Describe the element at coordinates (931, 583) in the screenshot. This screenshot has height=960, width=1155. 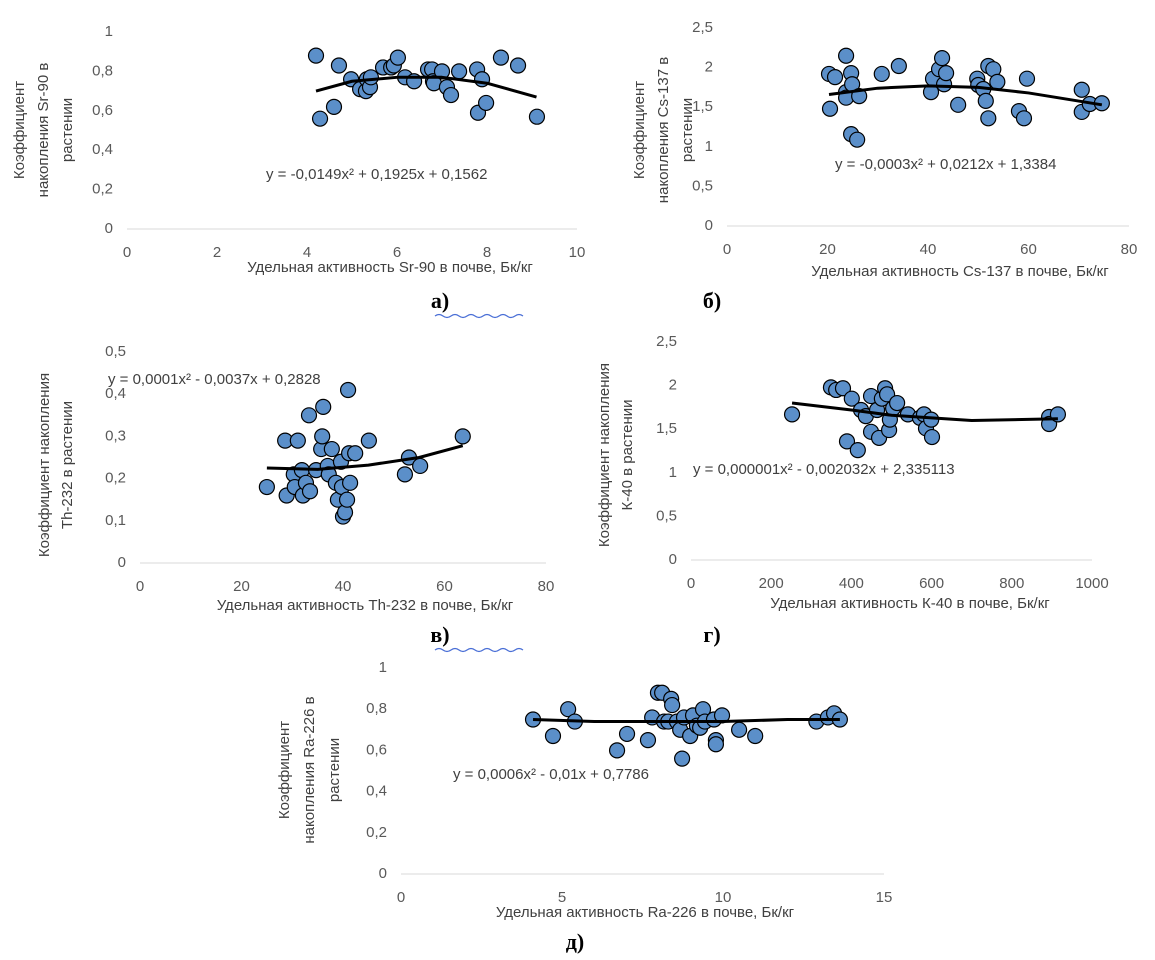
I see `x-tick-label: 600` at that location.